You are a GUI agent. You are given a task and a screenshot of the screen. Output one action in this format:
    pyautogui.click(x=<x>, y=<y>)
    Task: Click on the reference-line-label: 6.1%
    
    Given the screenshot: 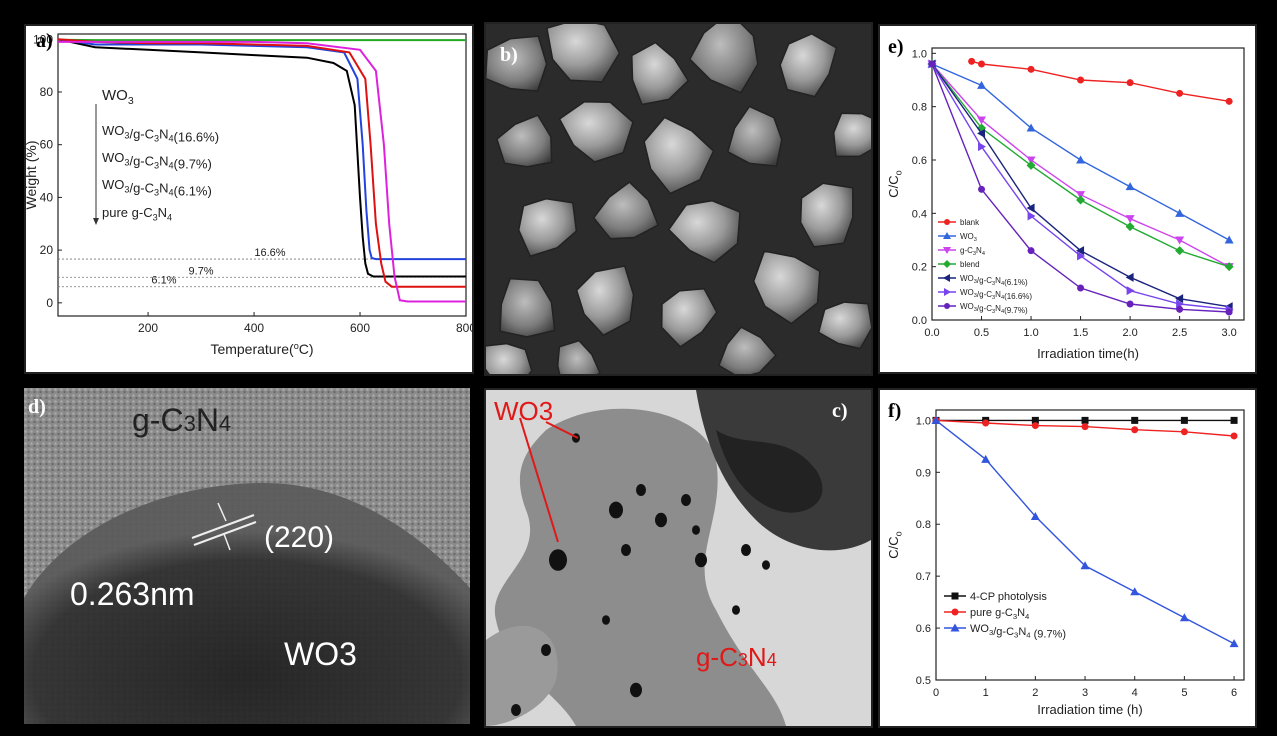 What is the action you would take?
    pyautogui.click(x=163, y=281)
    